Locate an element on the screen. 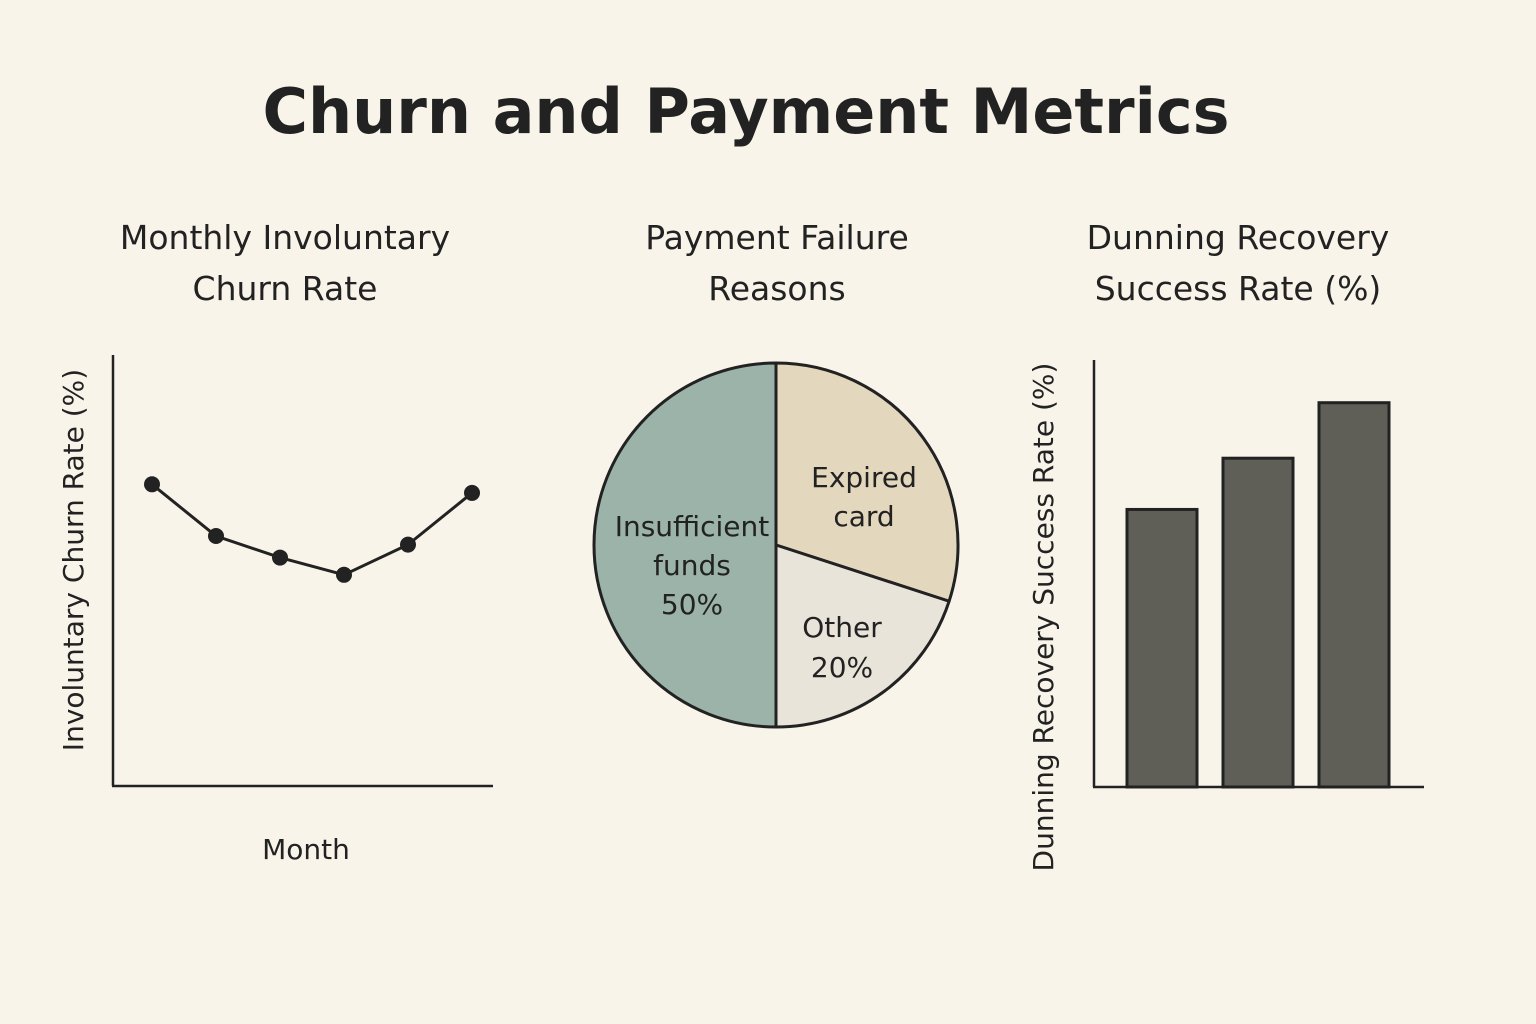  pie-label-insufficient-2: funds is located at coordinates (692, 565).